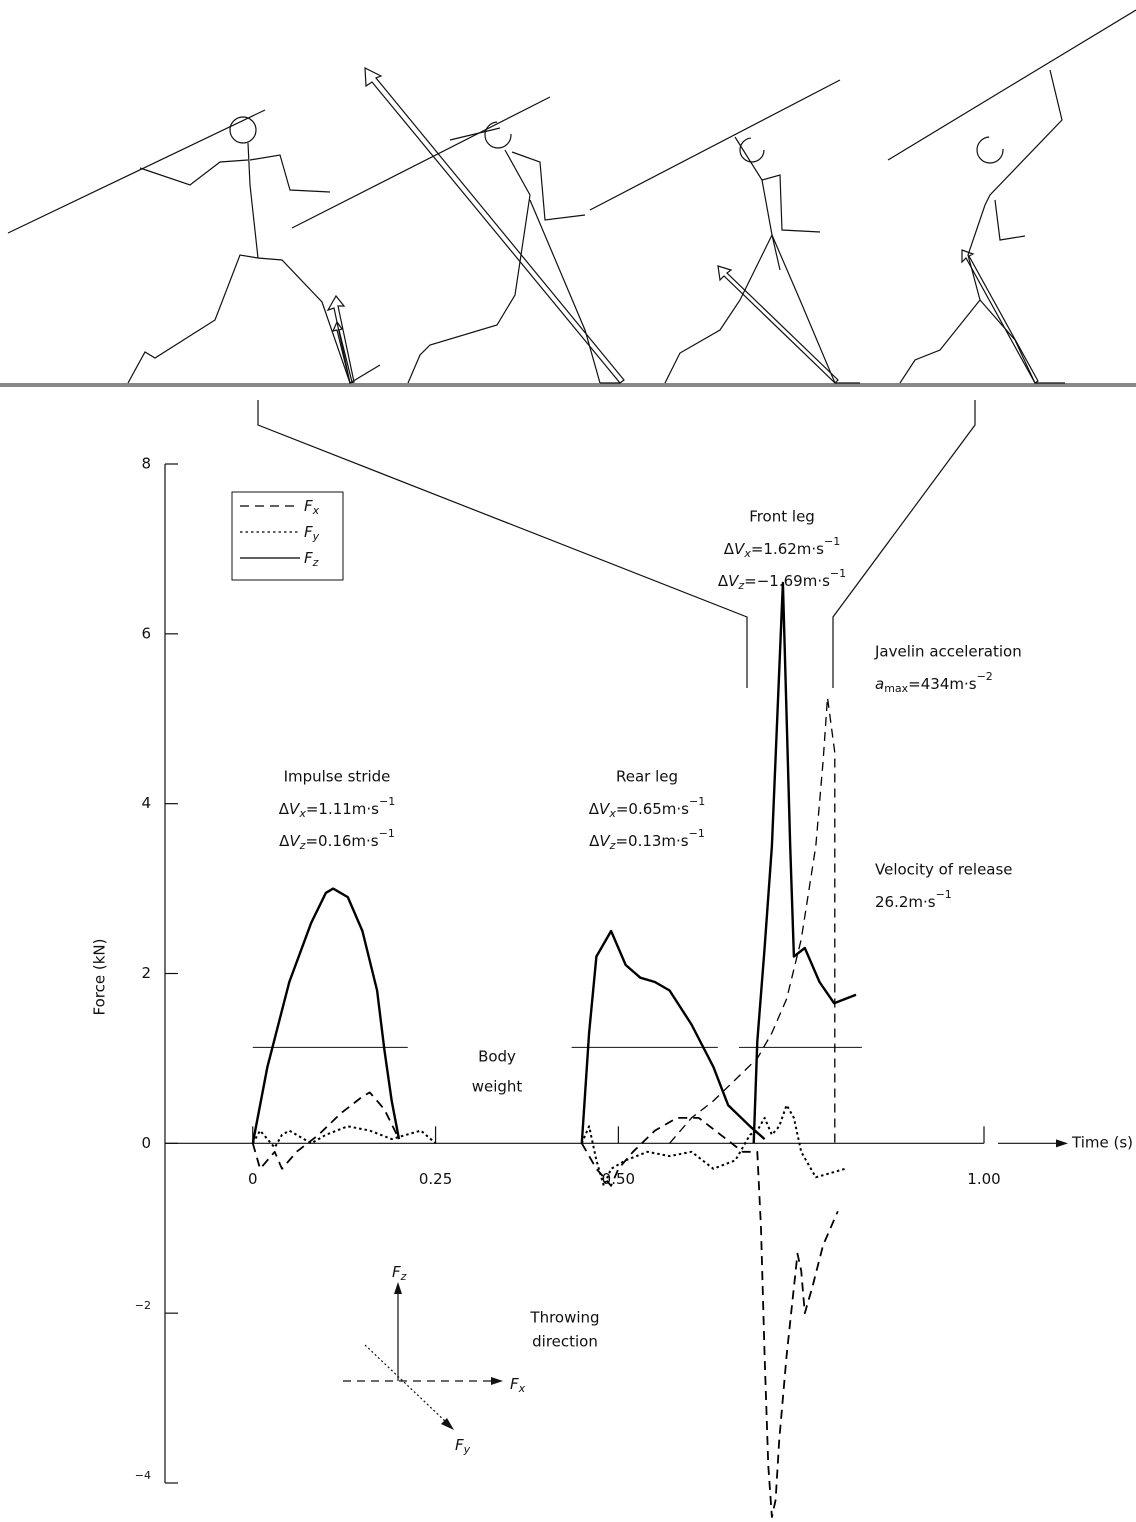  What do you see at coordinates (337, 807) in the screenshot?
I see `annotation: ΔVx=1.11m·s−1` at bounding box center [337, 807].